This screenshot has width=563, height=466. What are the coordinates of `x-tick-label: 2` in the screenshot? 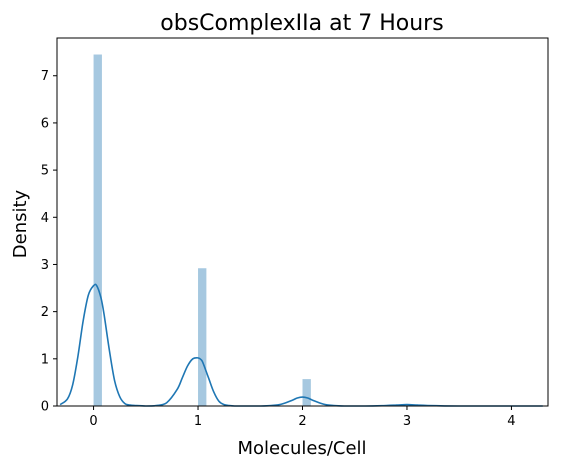 It's located at (302, 421).